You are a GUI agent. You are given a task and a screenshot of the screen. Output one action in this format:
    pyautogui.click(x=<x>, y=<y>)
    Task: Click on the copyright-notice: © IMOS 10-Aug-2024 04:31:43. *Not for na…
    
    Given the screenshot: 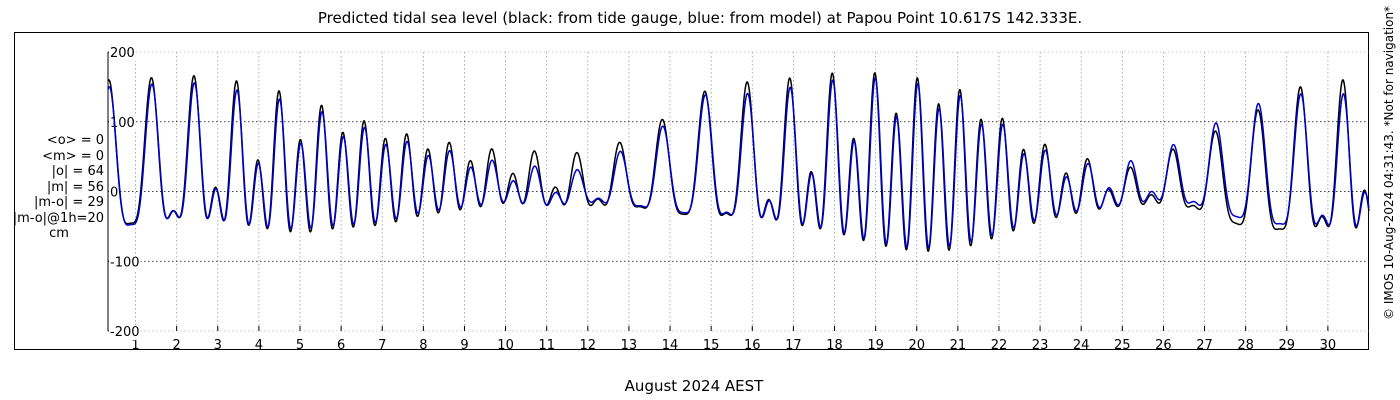 What is the action you would take?
    pyautogui.click(x=1389, y=162)
    